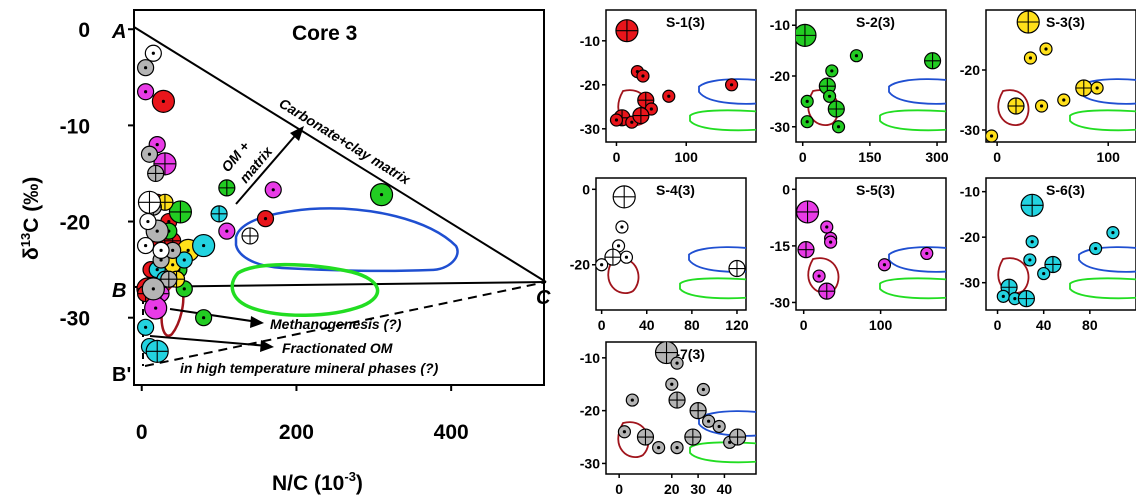  I want to click on panel-2: S-2(3) 0 150 300 -10 -20 -30, so click(859, 87).